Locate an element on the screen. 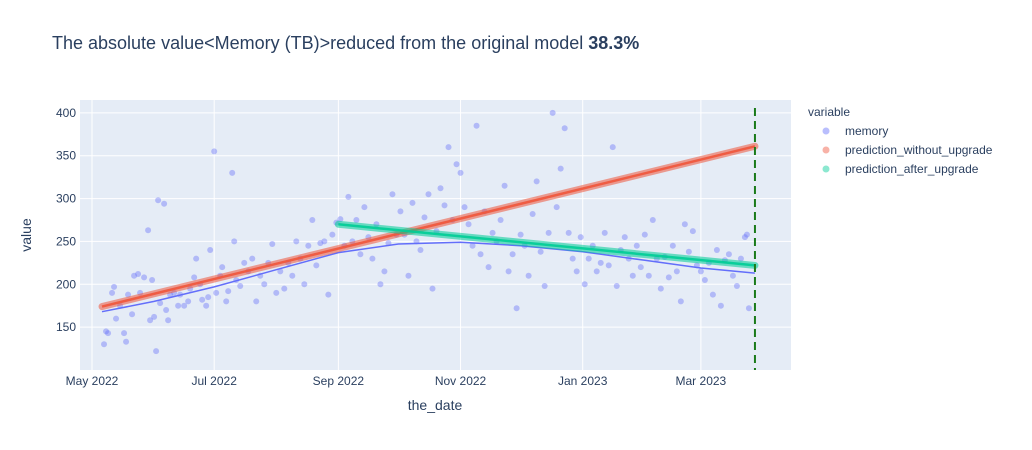  y-tick-label: 350 is located at coordinates (66, 156).